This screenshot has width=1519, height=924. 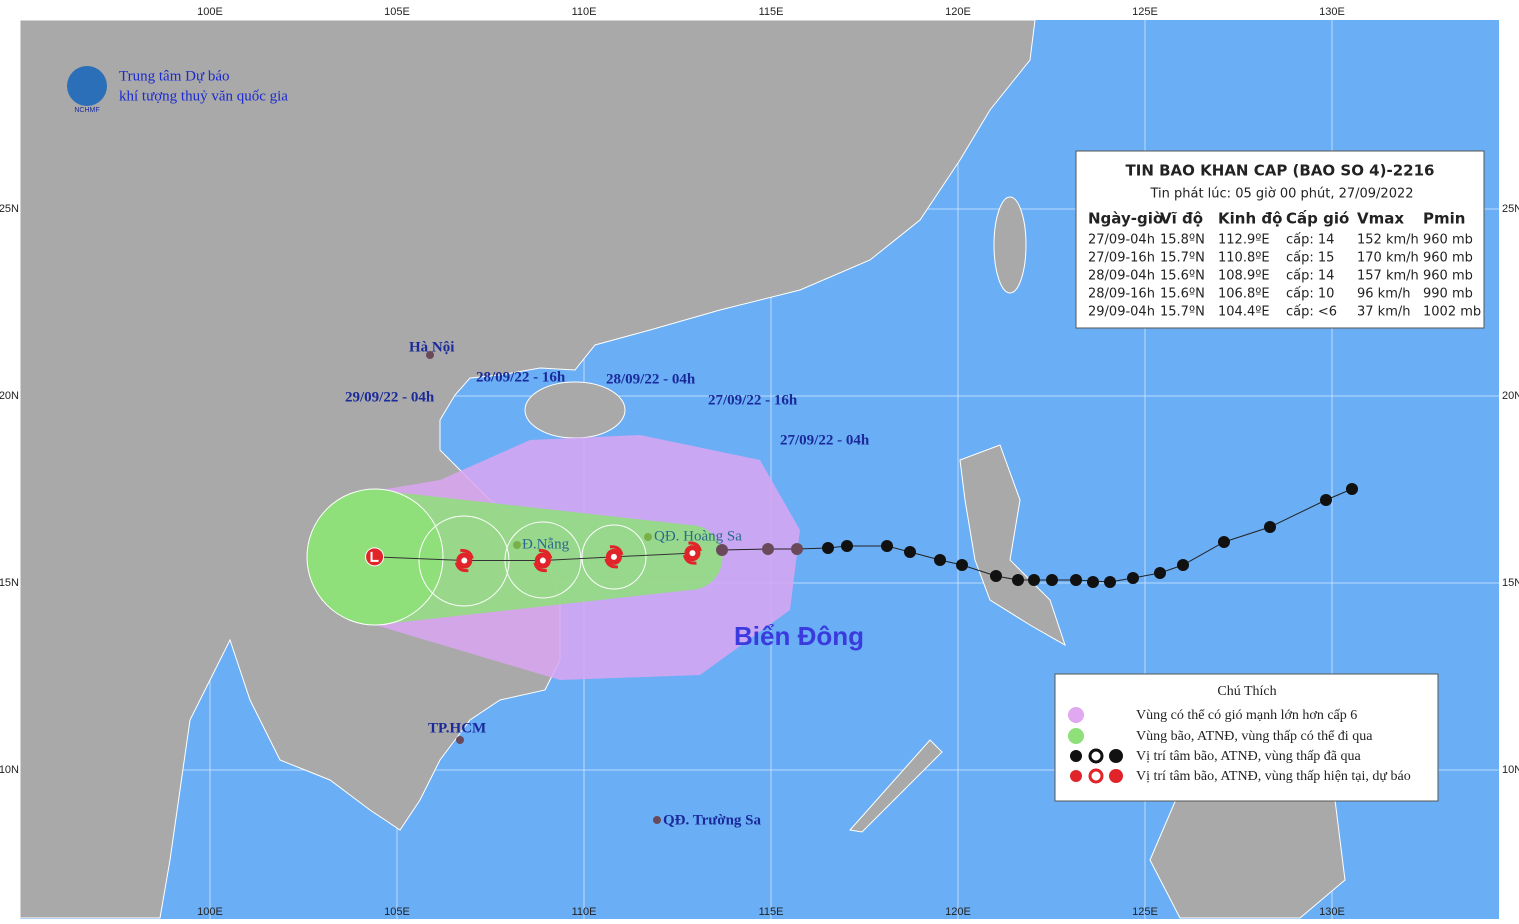 I want to click on forecast-time: 29/09/22 - 04h, so click(x=390, y=397).